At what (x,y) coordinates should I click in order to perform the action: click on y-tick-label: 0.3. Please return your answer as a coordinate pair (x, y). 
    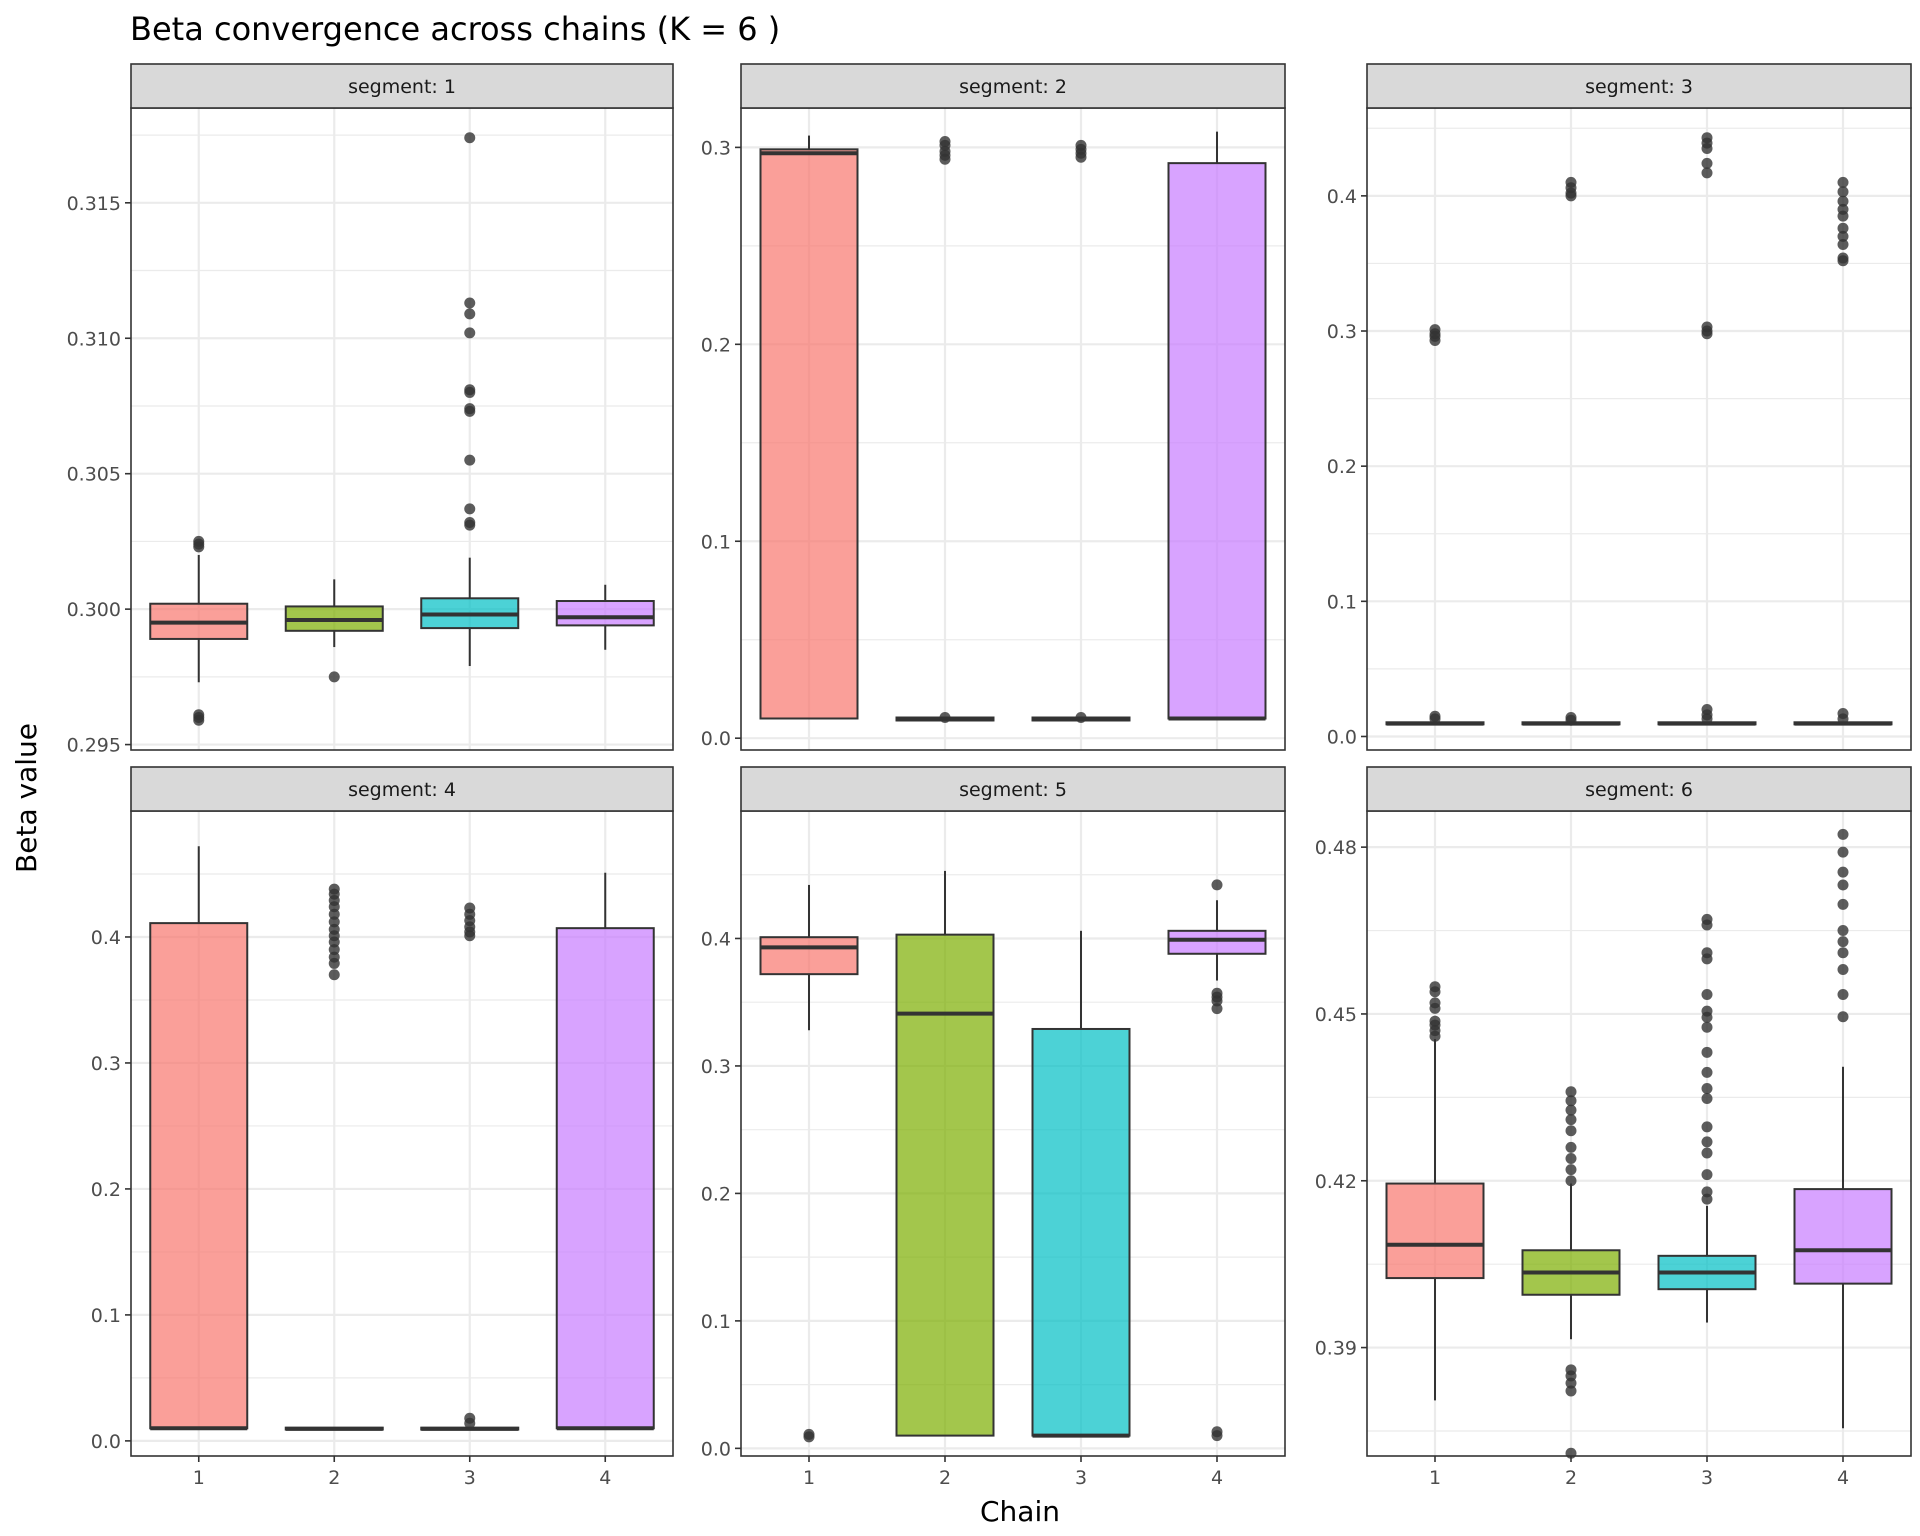
    Looking at the image, I should click on (1342, 332).